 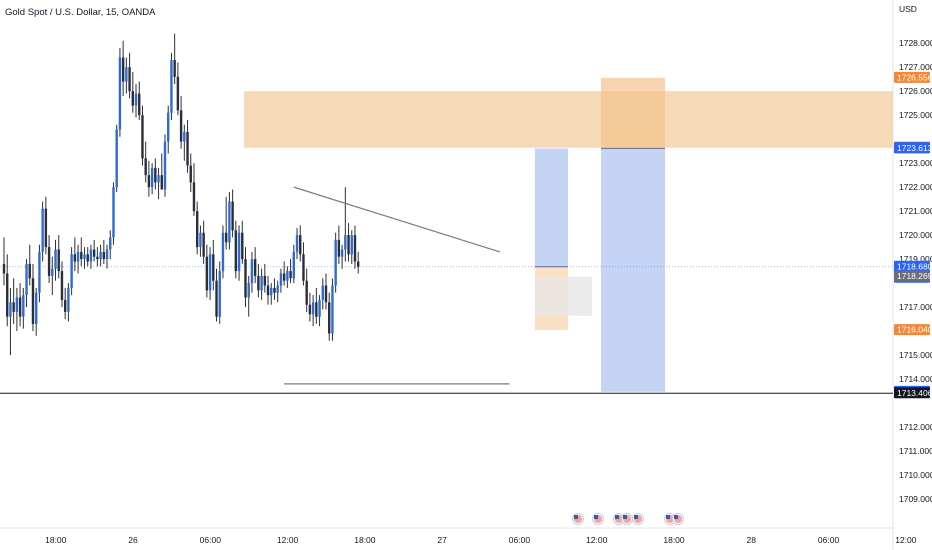 I want to click on price-tick-label: 1728.000, so click(x=915, y=43).